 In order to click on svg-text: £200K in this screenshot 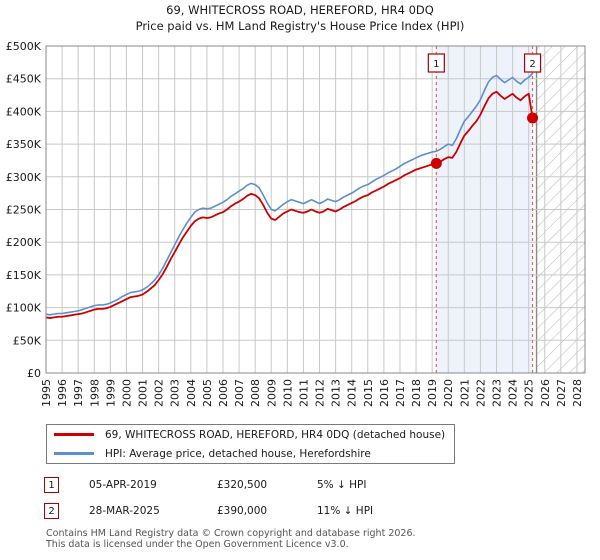, I will do `click(24, 242)`.